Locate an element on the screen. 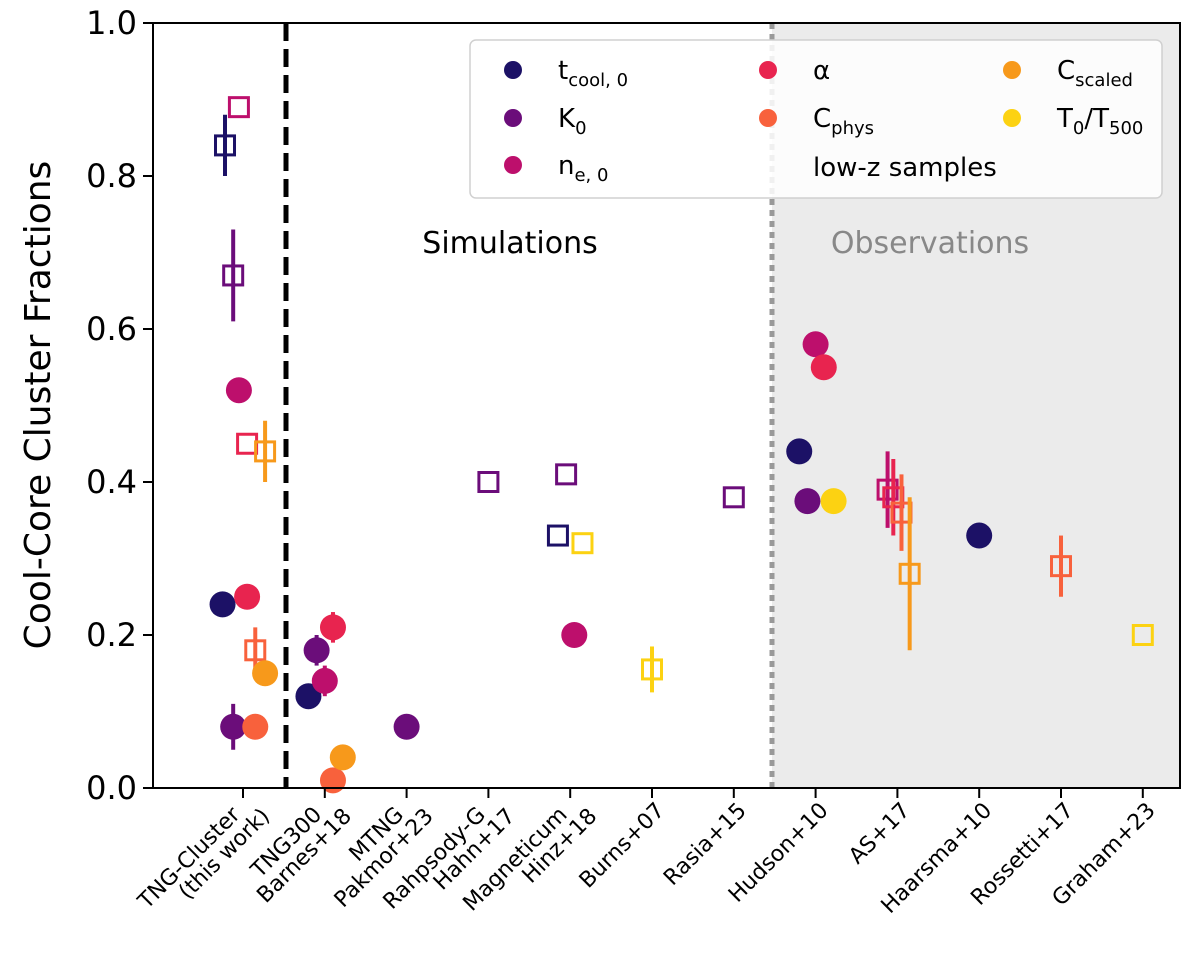 The width and height of the screenshot is (1200, 960). simulations-label: Simulations is located at coordinates (509, 243).